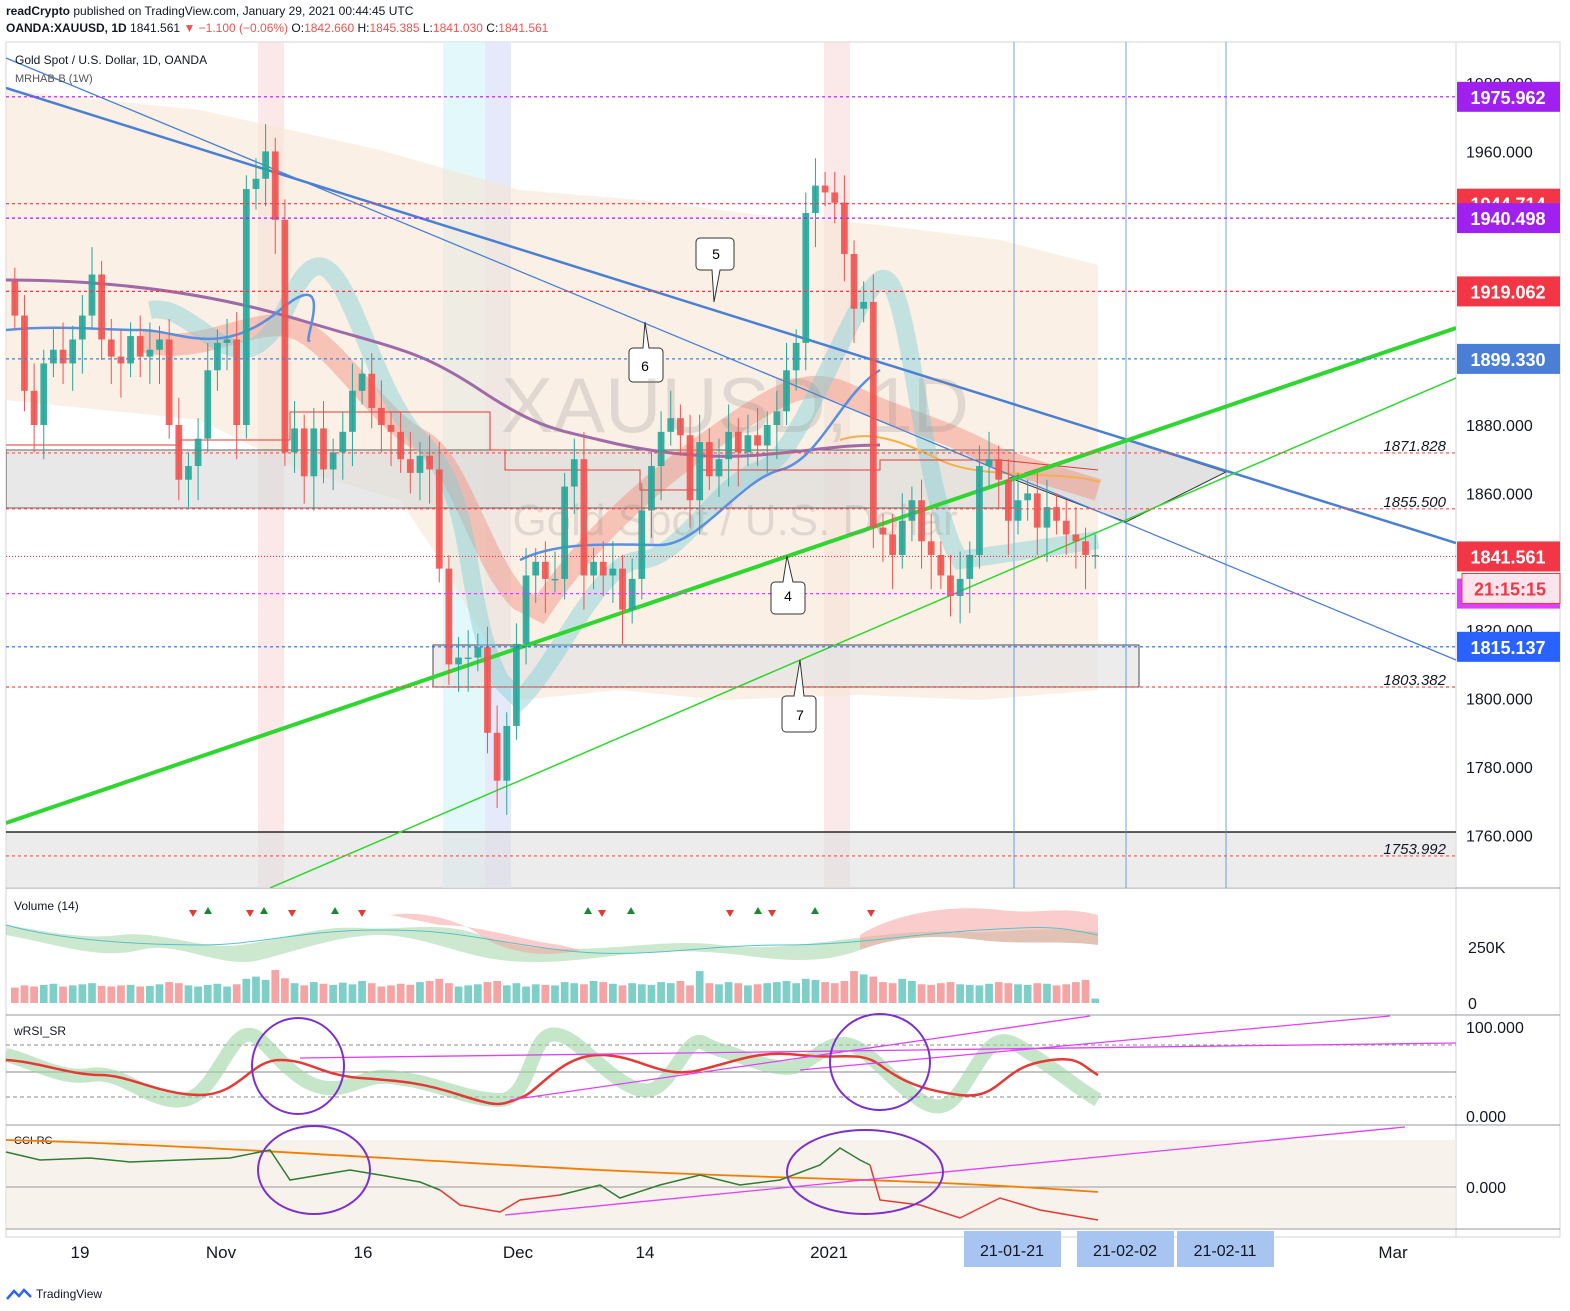 The image size is (1570, 1311). Describe the element at coordinates (1499, 494) in the screenshot. I see `price-tick-label: 1860.000` at that location.